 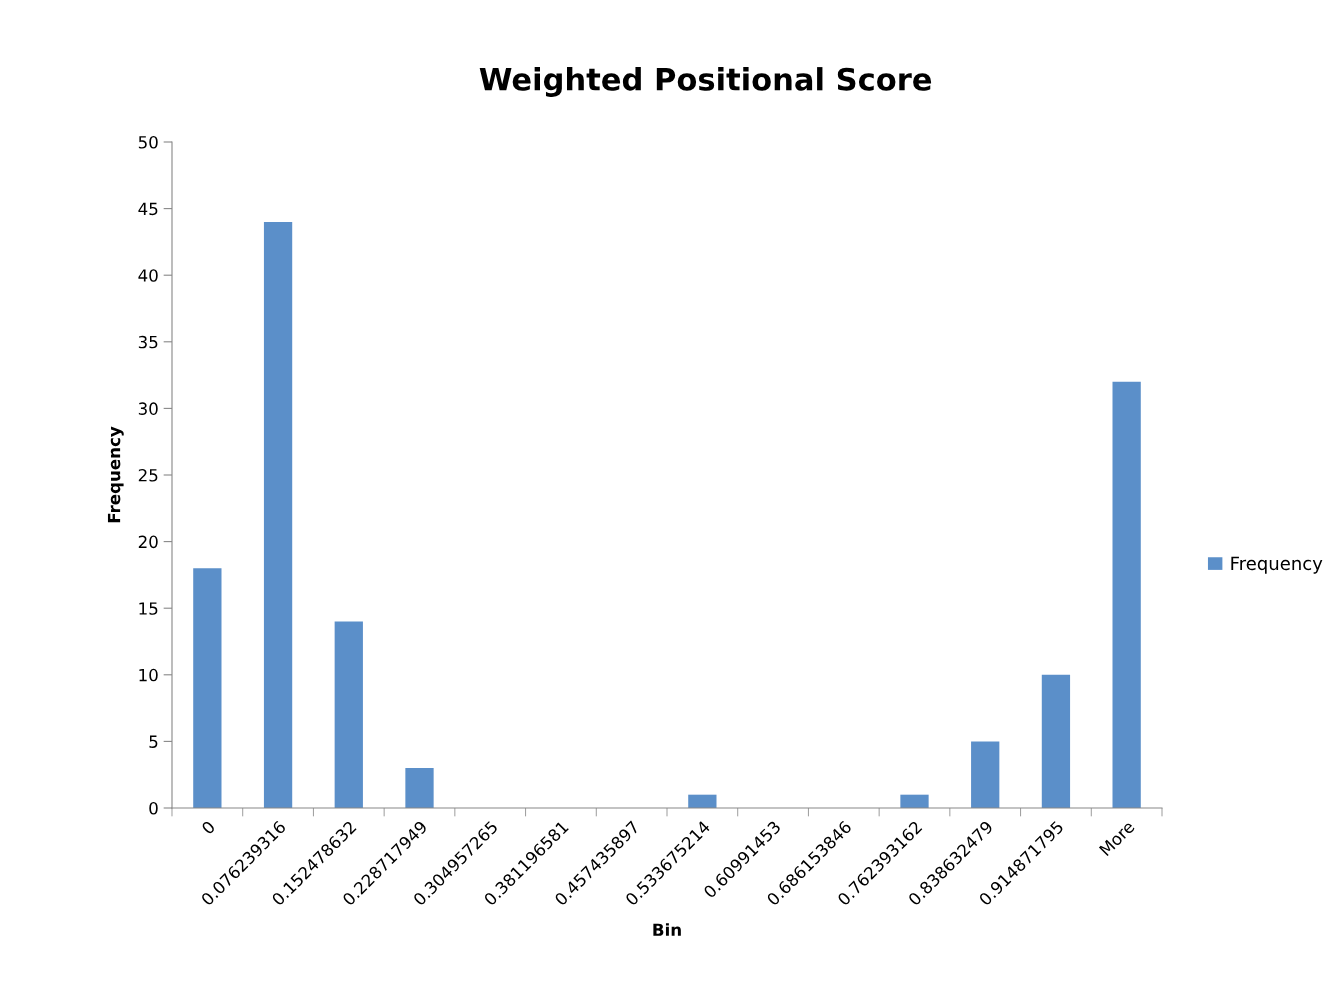 I want to click on y-tick-label: 30, so click(x=148, y=408).